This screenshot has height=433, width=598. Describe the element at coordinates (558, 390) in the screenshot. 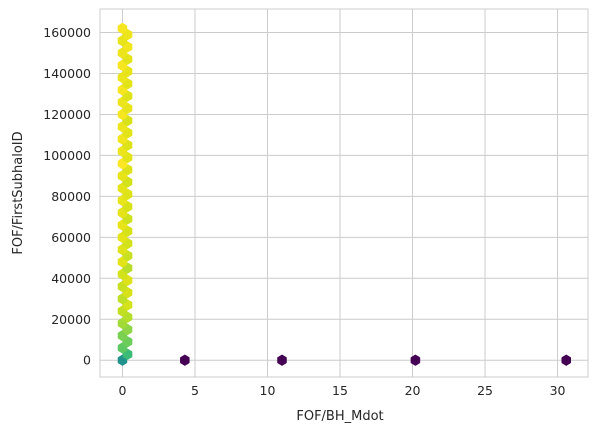

I see `x-tick-label: 30` at that location.